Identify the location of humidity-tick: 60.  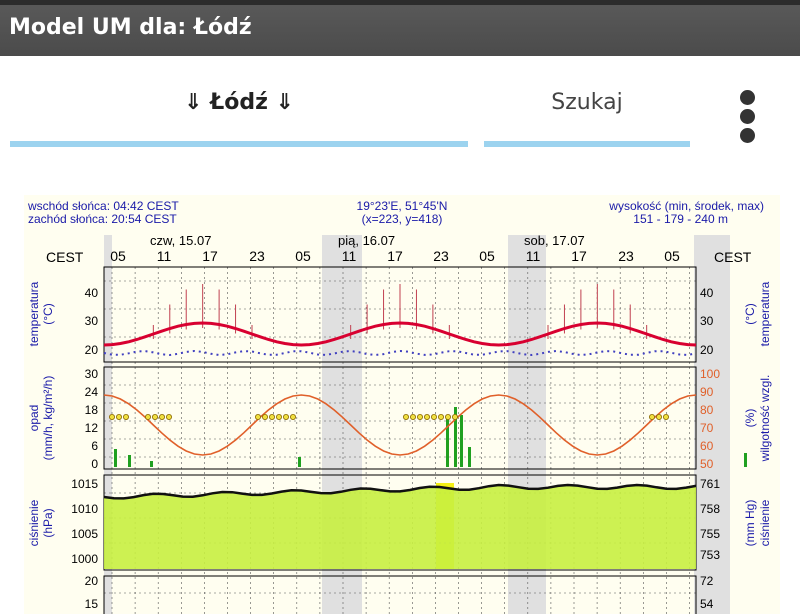
(707, 446).